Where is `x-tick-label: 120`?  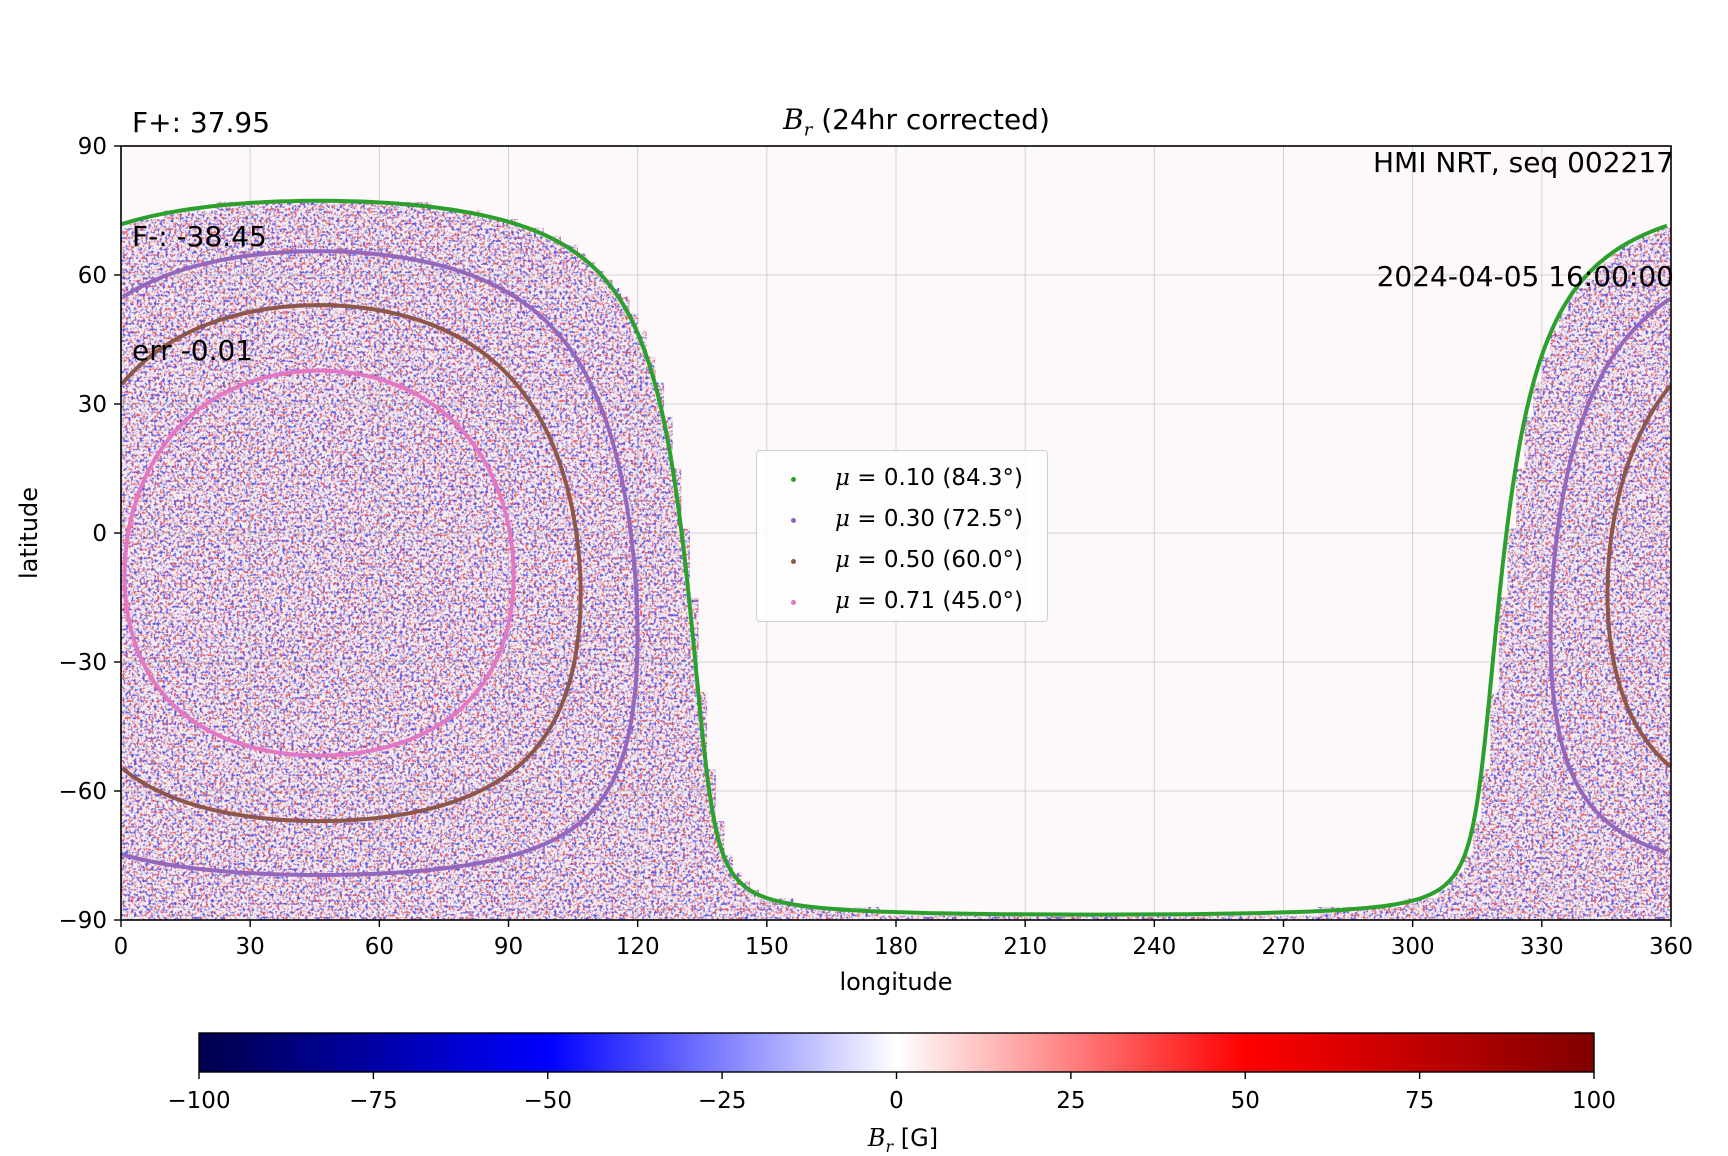
x-tick-label: 120 is located at coordinates (638, 947).